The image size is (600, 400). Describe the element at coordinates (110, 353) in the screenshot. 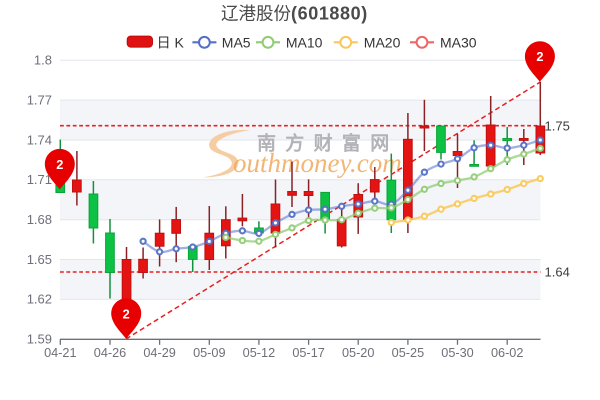

I see `svg-text: 04-26` at that location.